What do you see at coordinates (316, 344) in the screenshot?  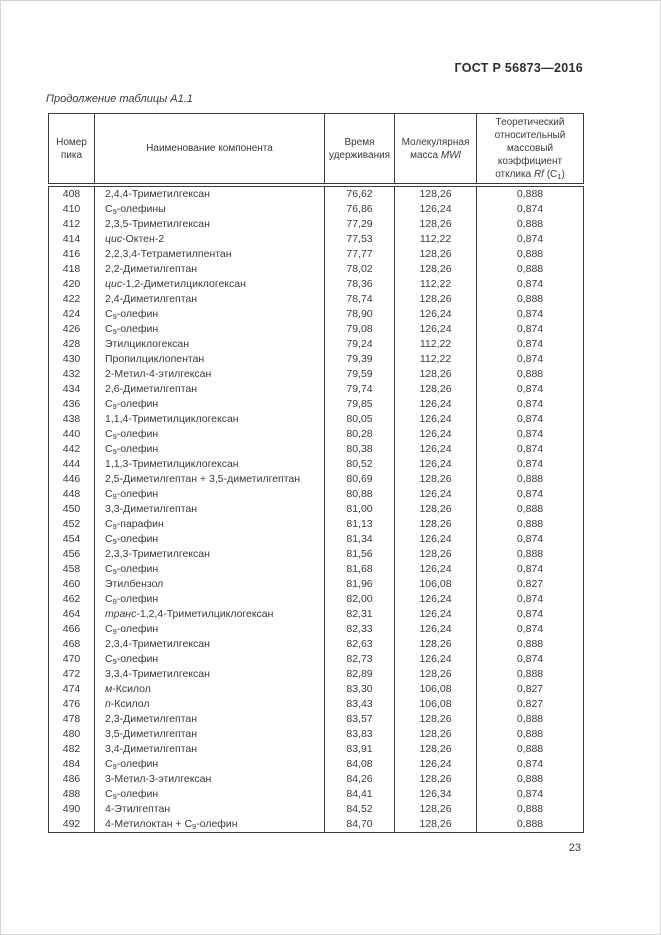 I see `table-row: 428 Этилциклогексан 79,24 112,22 0,874` at bounding box center [316, 344].